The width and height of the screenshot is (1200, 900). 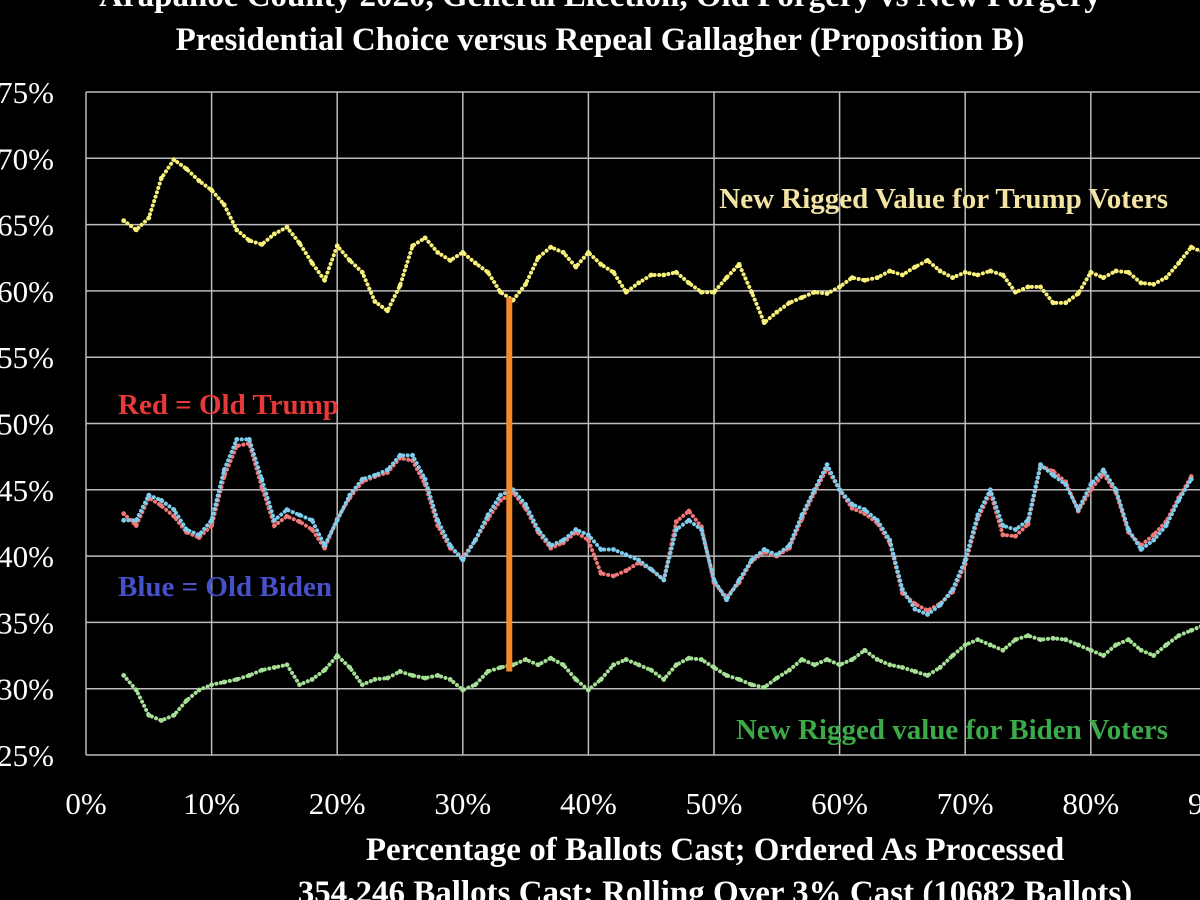 What do you see at coordinates (27, 556) in the screenshot?
I see `y-tick-label: 40%` at bounding box center [27, 556].